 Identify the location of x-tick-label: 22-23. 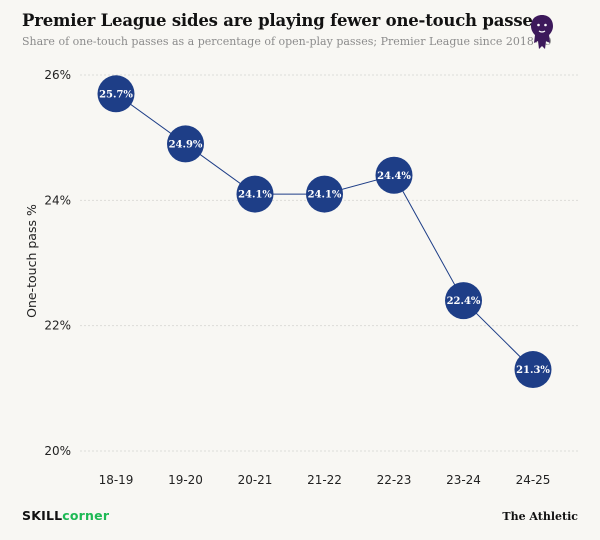
(394, 480).